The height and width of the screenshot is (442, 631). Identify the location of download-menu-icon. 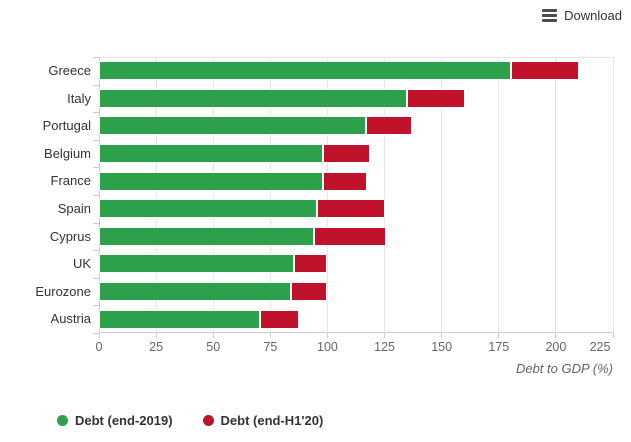
(550, 15).